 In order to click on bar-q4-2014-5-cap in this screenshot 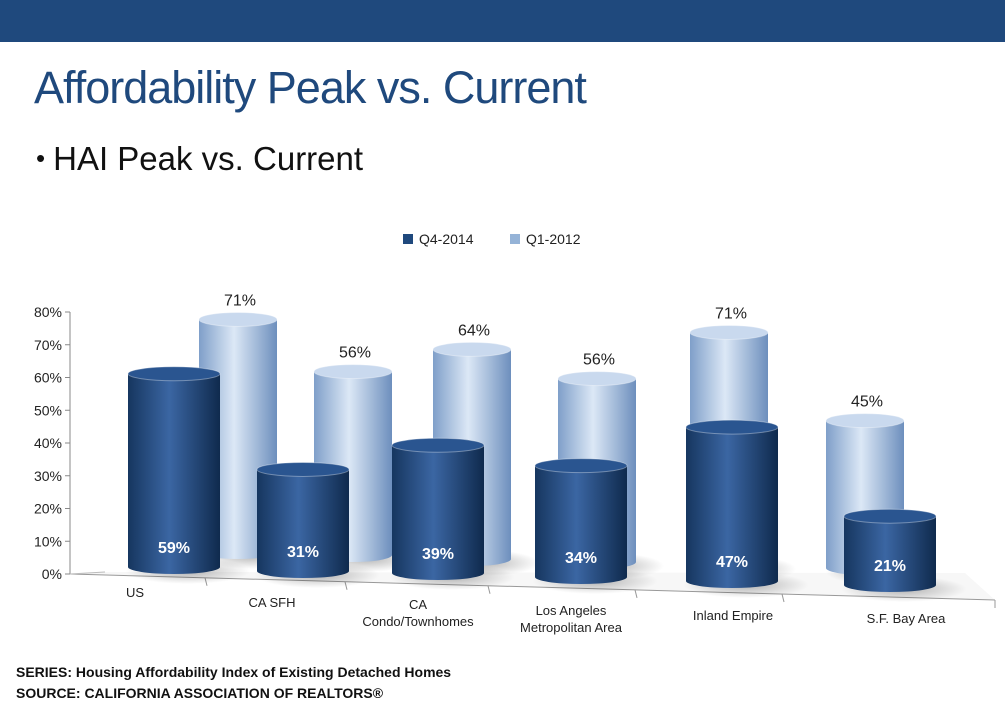, I will do `click(890, 516)`.